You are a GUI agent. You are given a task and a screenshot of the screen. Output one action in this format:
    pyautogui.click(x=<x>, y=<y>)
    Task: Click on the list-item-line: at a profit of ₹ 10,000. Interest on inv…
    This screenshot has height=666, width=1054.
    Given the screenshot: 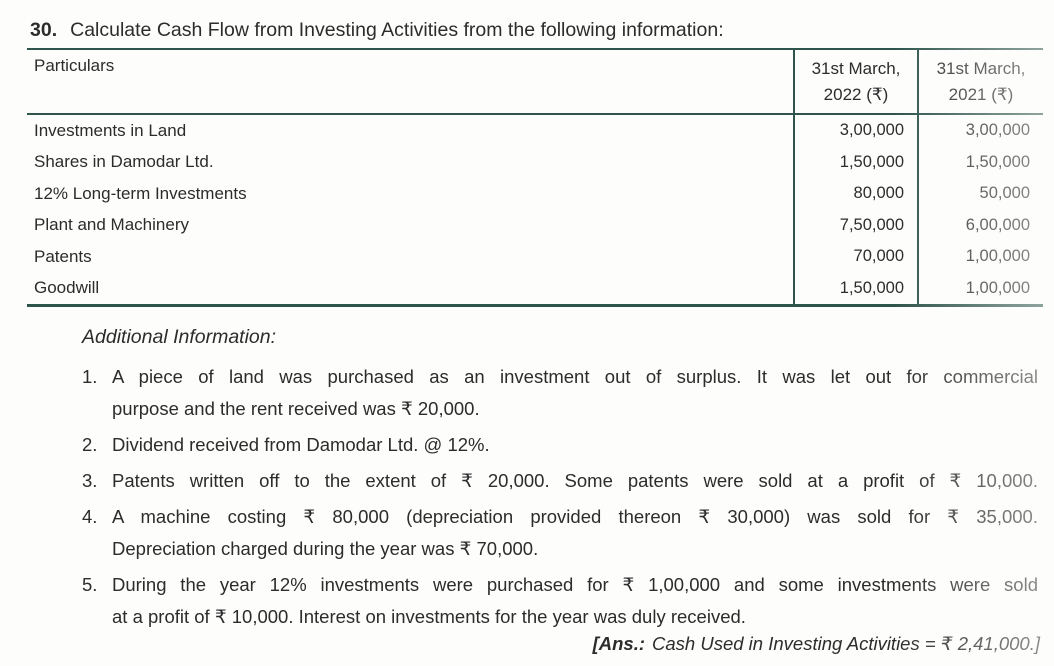 What is the action you would take?
    pyautogui.click(x=429, y=616)
    